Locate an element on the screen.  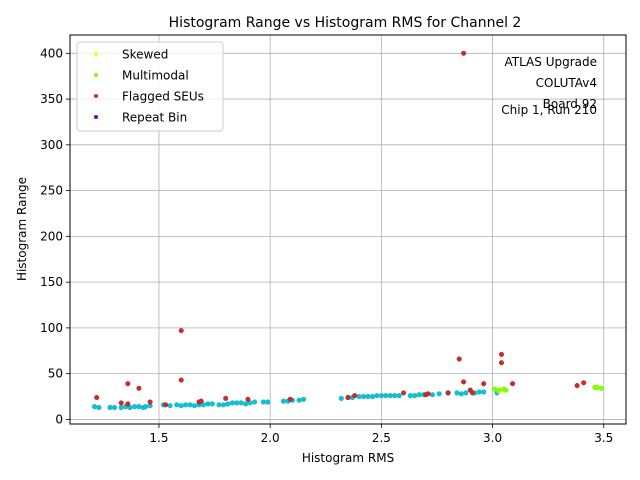
y-tick-label: 250 is located at coordinates (51, 191).